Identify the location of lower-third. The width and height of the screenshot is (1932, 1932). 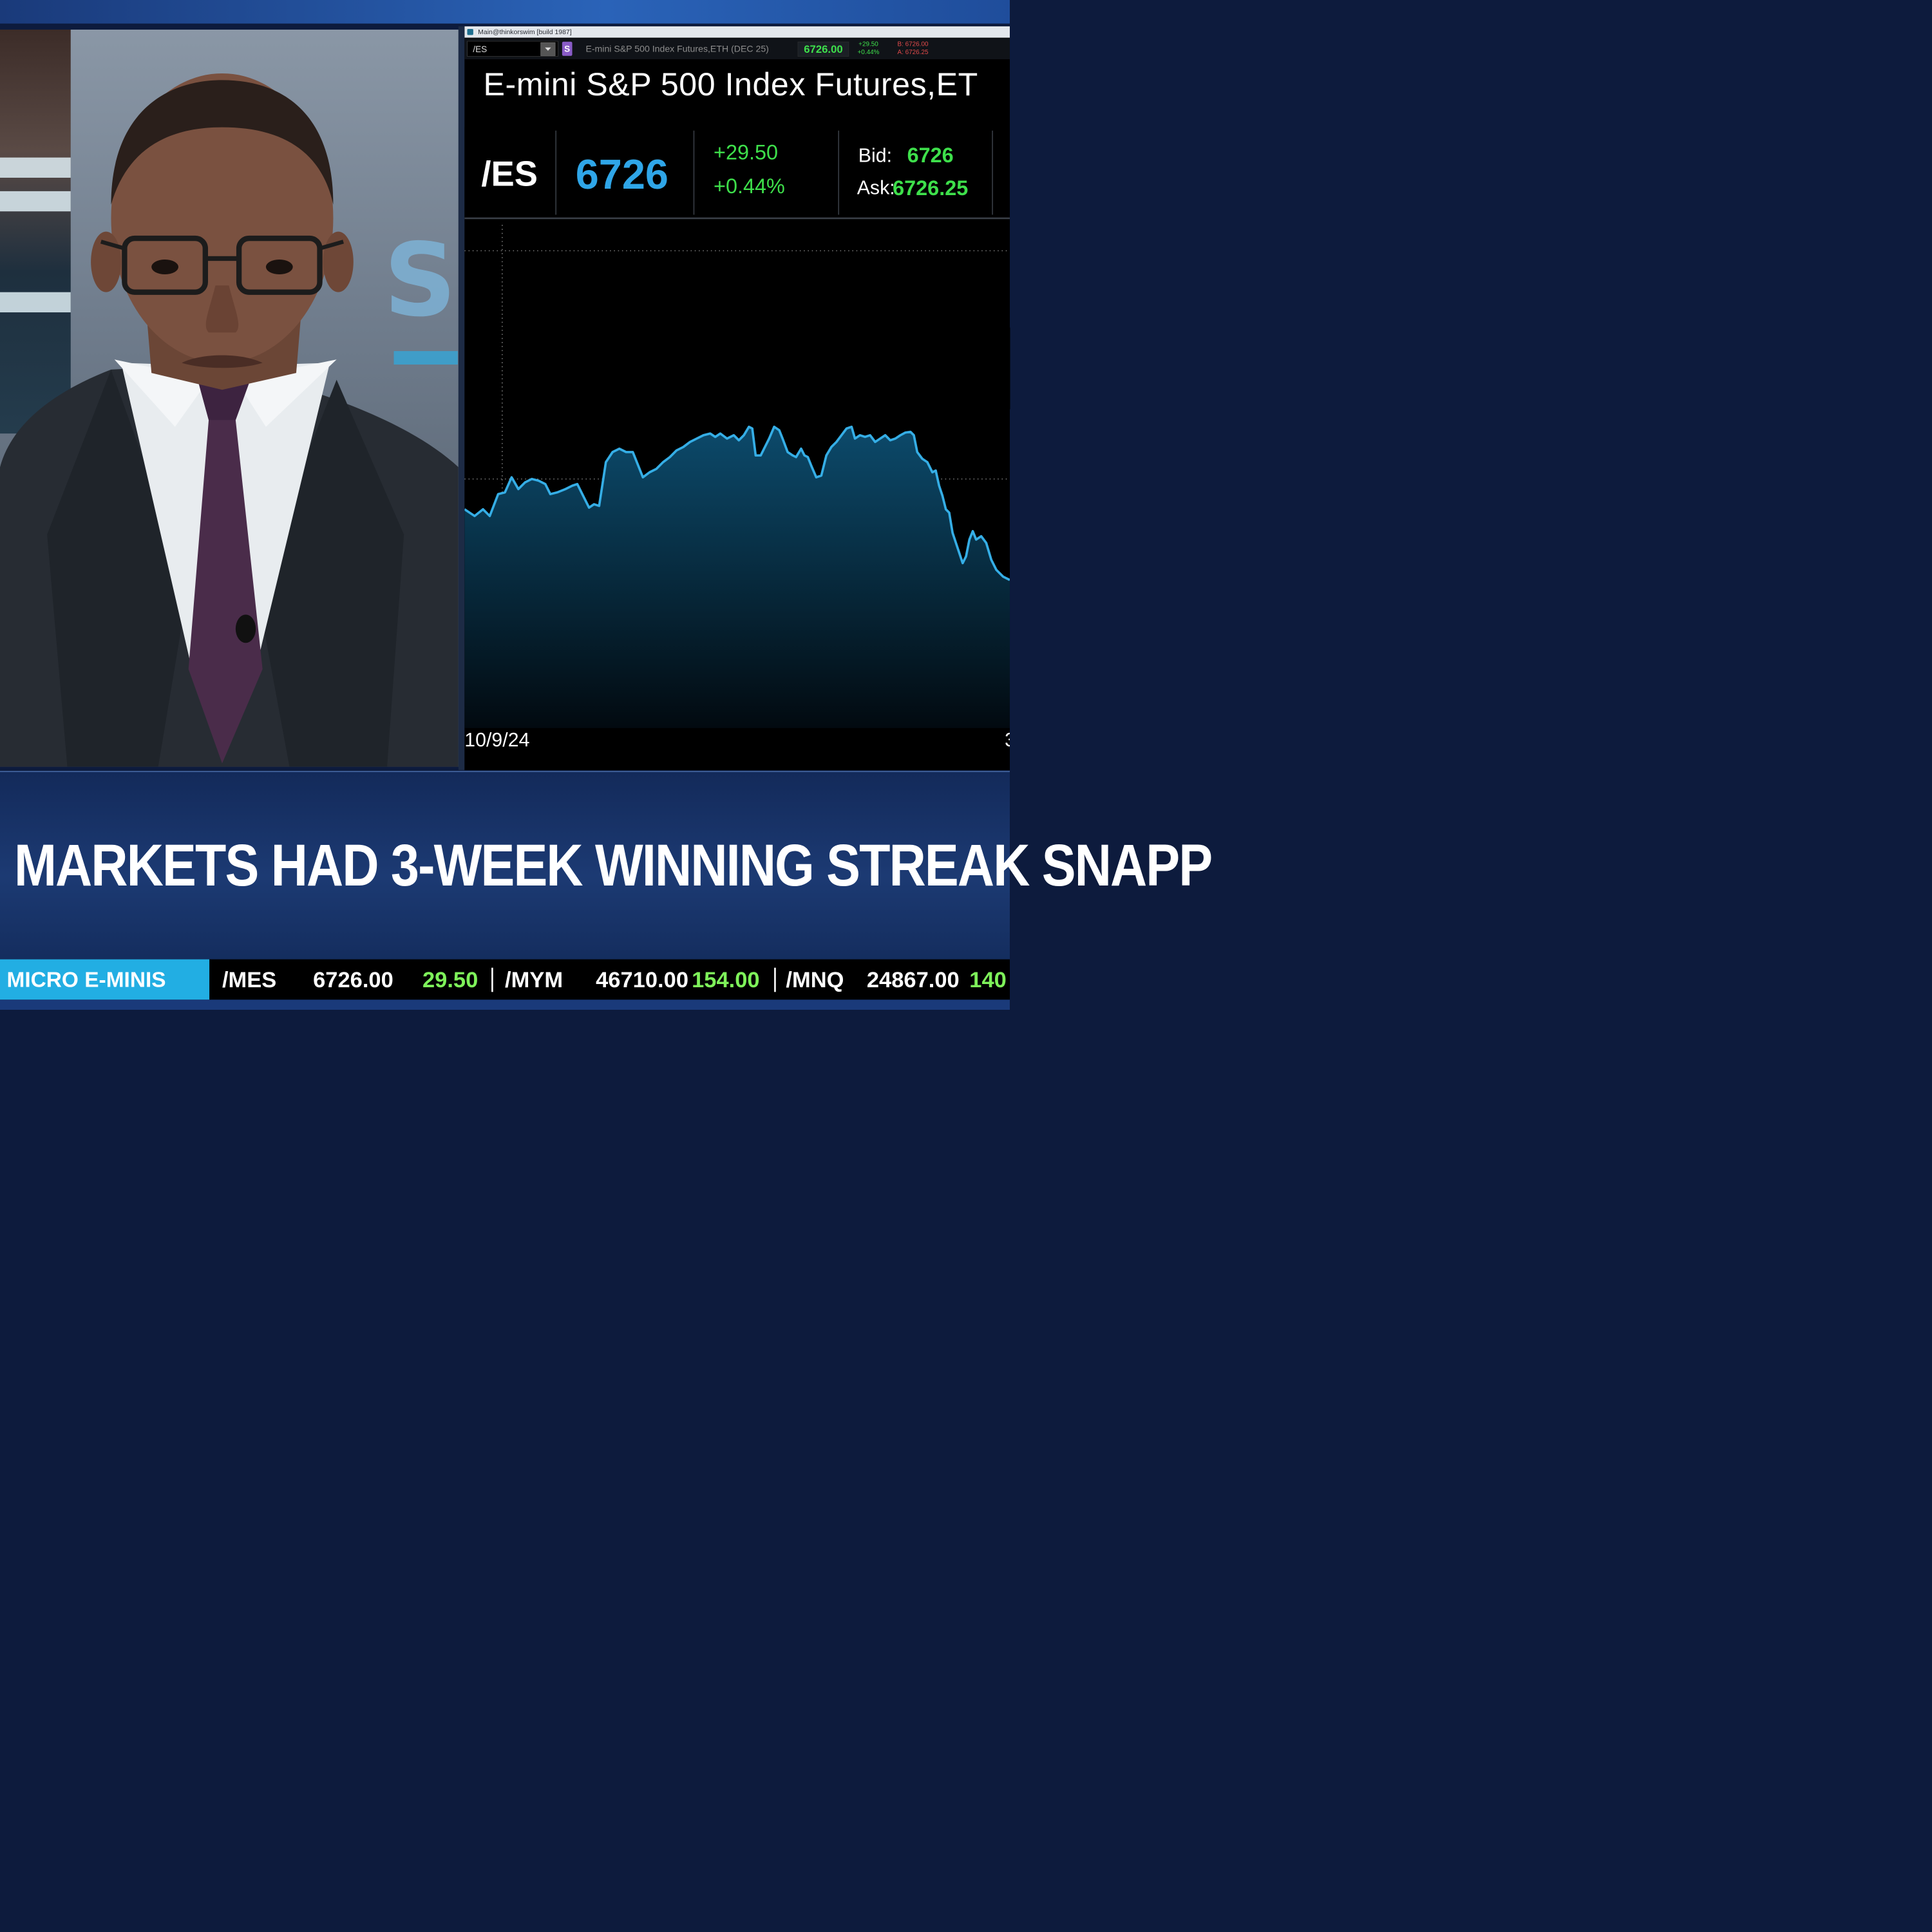
(505, 866).